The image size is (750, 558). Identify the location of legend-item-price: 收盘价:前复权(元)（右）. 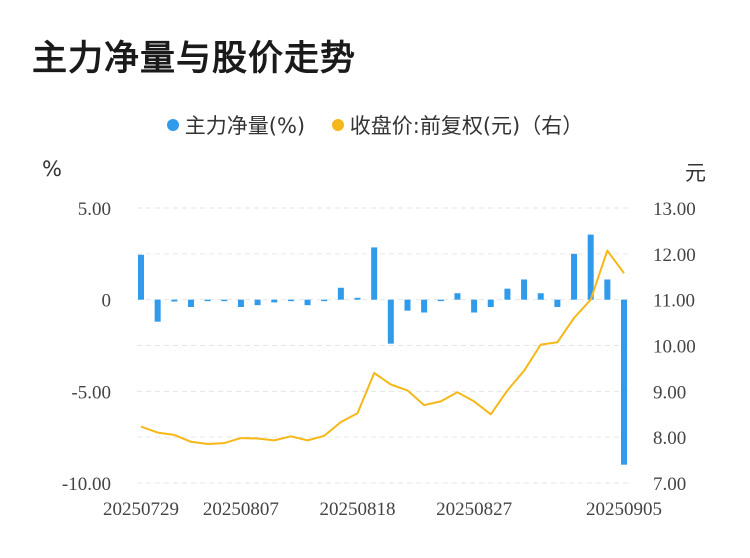
(457, 125).